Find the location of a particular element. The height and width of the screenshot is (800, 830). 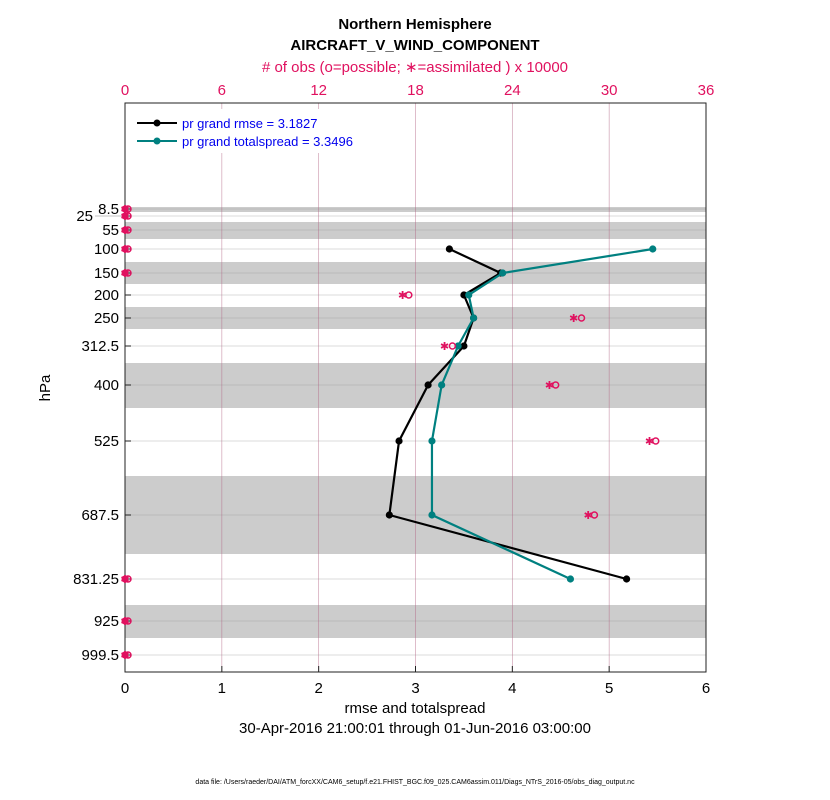

y-tick-label: 999.5 is located at coordinates (100, 655).